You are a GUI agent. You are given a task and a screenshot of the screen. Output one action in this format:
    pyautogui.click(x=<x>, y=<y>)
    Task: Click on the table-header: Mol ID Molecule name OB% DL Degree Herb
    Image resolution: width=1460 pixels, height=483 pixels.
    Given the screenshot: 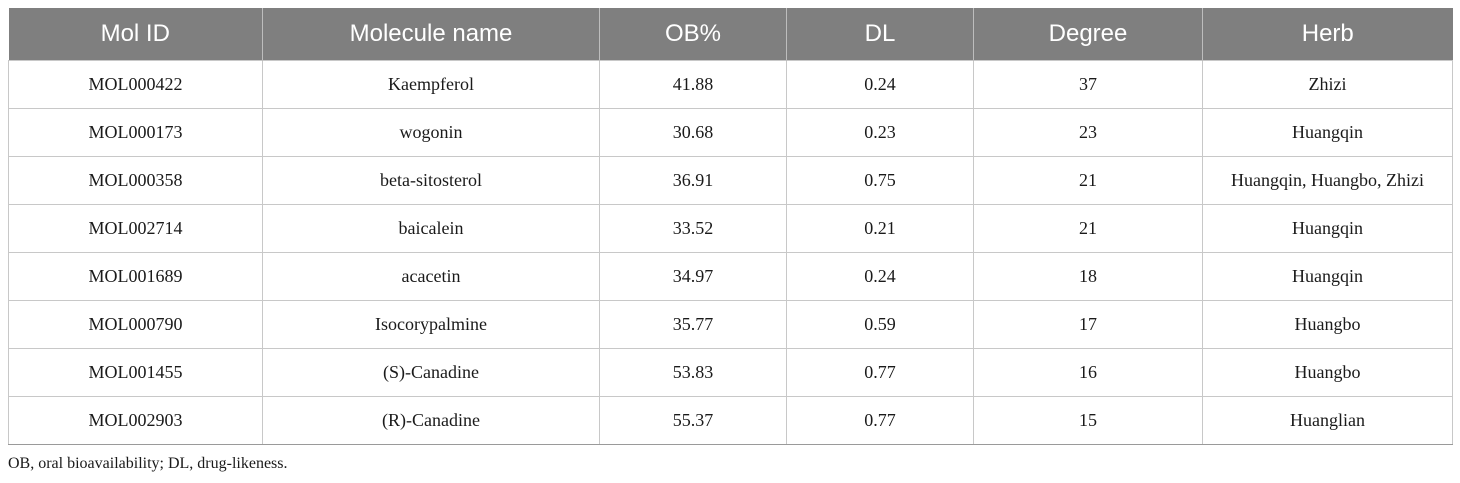 What is the action you would take?
    pyautogui.click(x=730, y=34)
    